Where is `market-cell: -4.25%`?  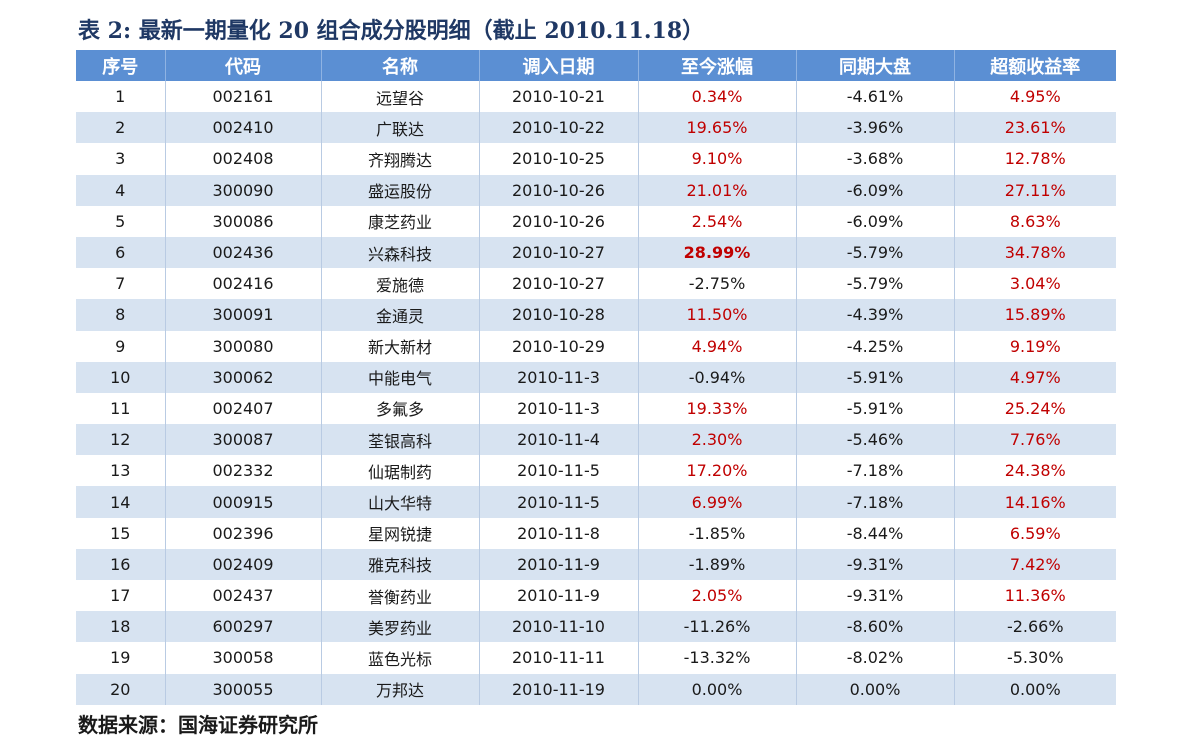
market-cell: -4.25% is located at coordinates (875, 346).